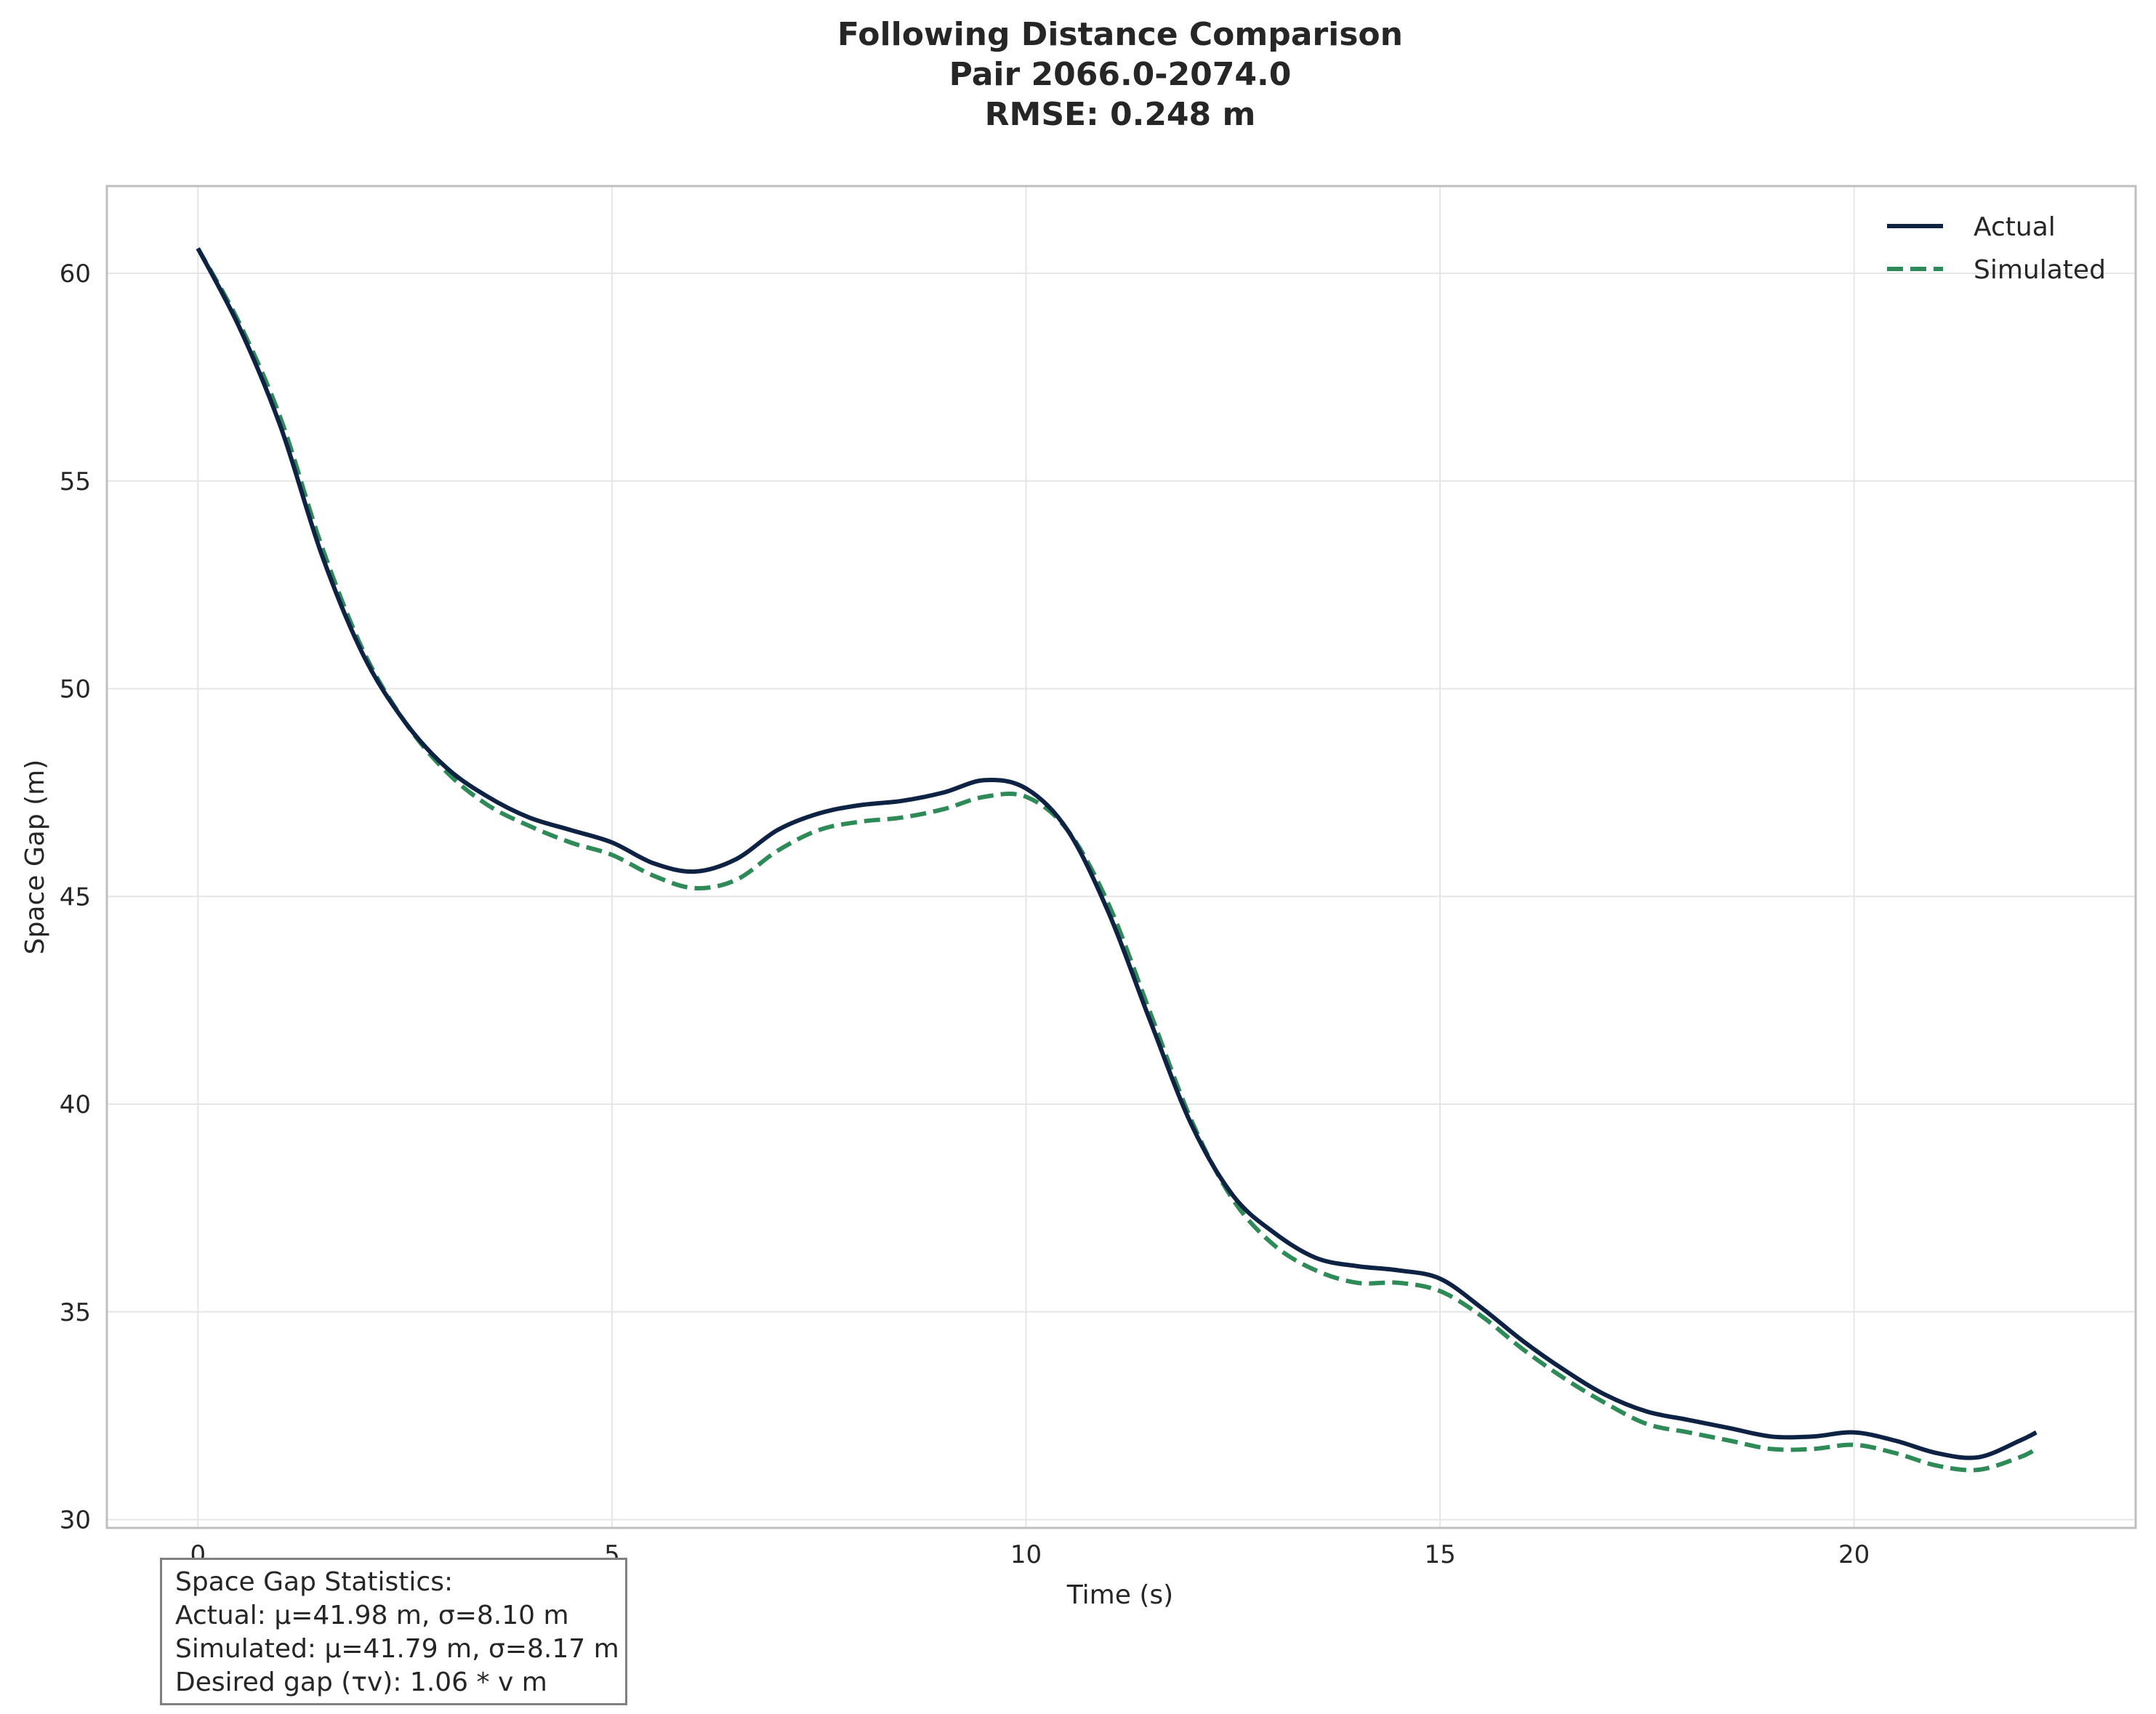 Image resolution: width=2156 pixels, height=1714 pixels. I want to click on y-tick-label: 50, so click(75, 689).